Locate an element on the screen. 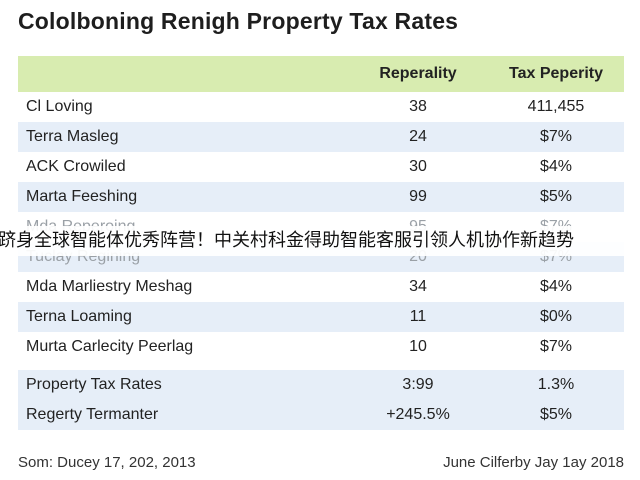 This screenshot has width=640, height=480. row-name: Mda Marliestry Meshag is located at coordinates (109, 286).